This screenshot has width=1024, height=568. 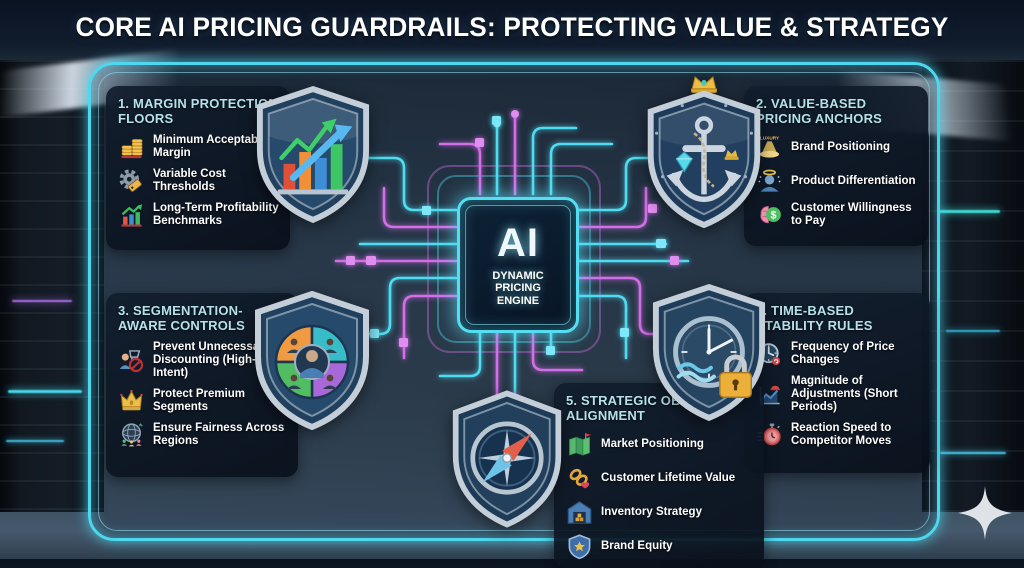 I want to click on block-discount-icon, so click(x=131, y=360).